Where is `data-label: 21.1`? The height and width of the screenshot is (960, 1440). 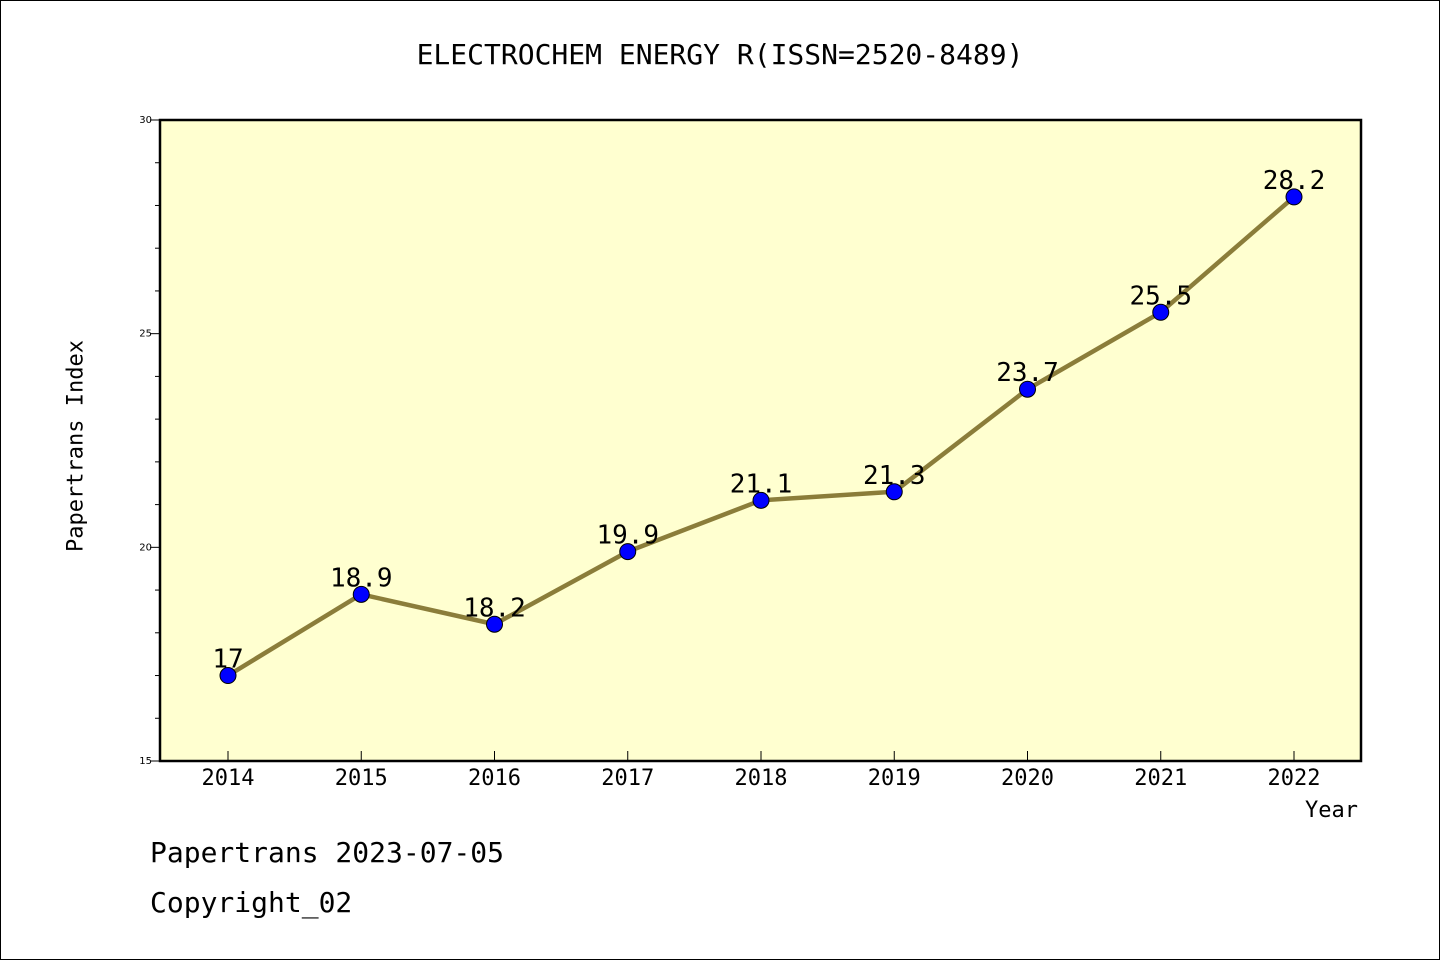 data-label: 21.1 is located at coordinates (761, 484).